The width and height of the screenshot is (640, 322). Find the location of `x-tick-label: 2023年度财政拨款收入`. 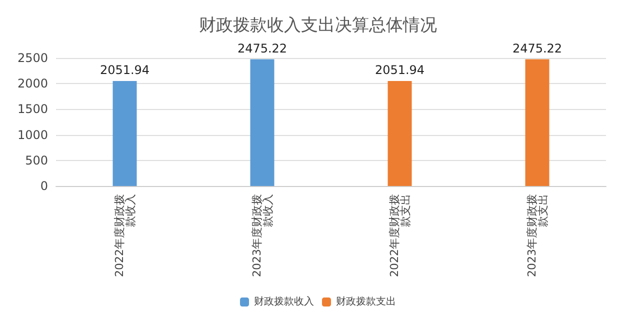

x-tick-label: 2023年度财政拨款收入 is located at coordinates (262, 235).